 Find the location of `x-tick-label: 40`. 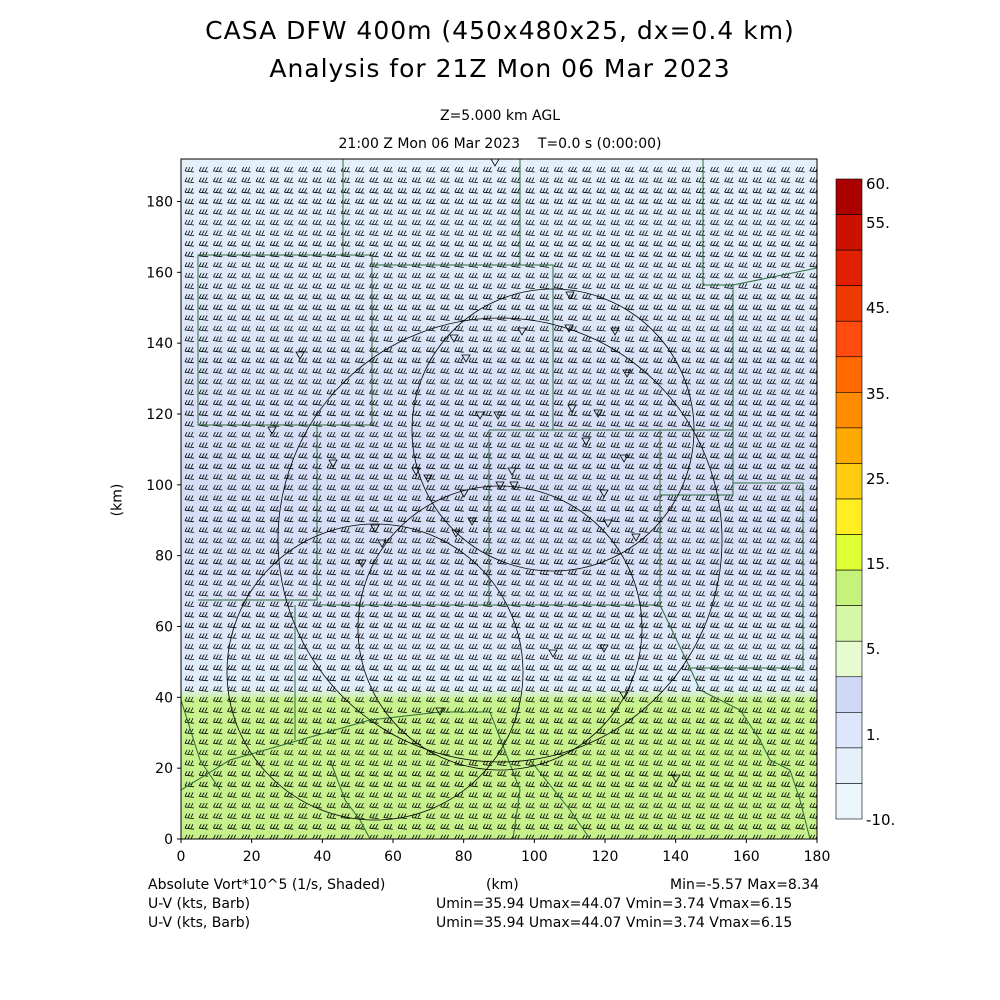

x-tick-label: 40 is located at coordinates (322, 857).